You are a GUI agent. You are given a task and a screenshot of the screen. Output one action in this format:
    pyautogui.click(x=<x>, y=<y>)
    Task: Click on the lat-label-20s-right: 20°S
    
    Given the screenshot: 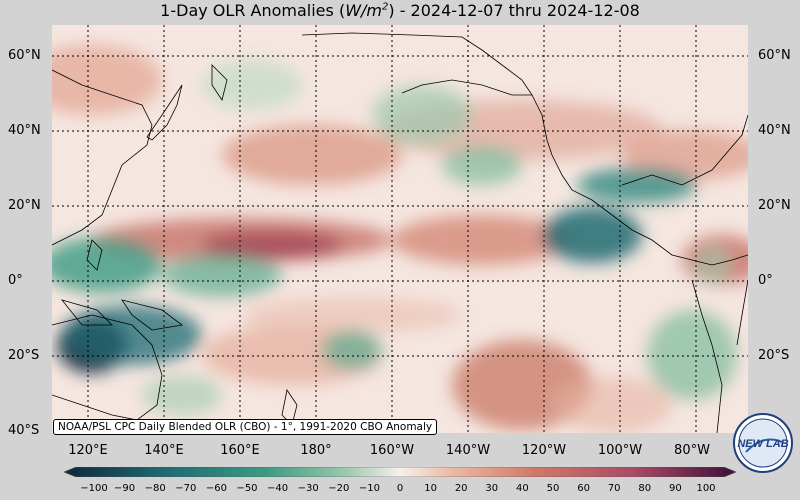 What is the action you would take?
    pyautogui.click(x=774, y=355)
    